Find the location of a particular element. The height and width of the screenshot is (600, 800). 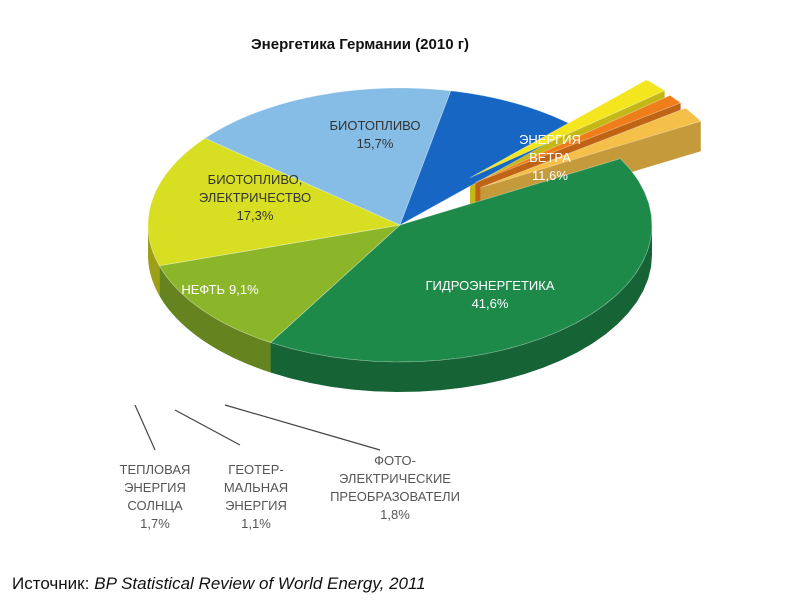

slice-label: БИОТОПЛИВО, ЭЛЕКТРИЧЕСТВО 17,3% is located at coordinates (255, 198).